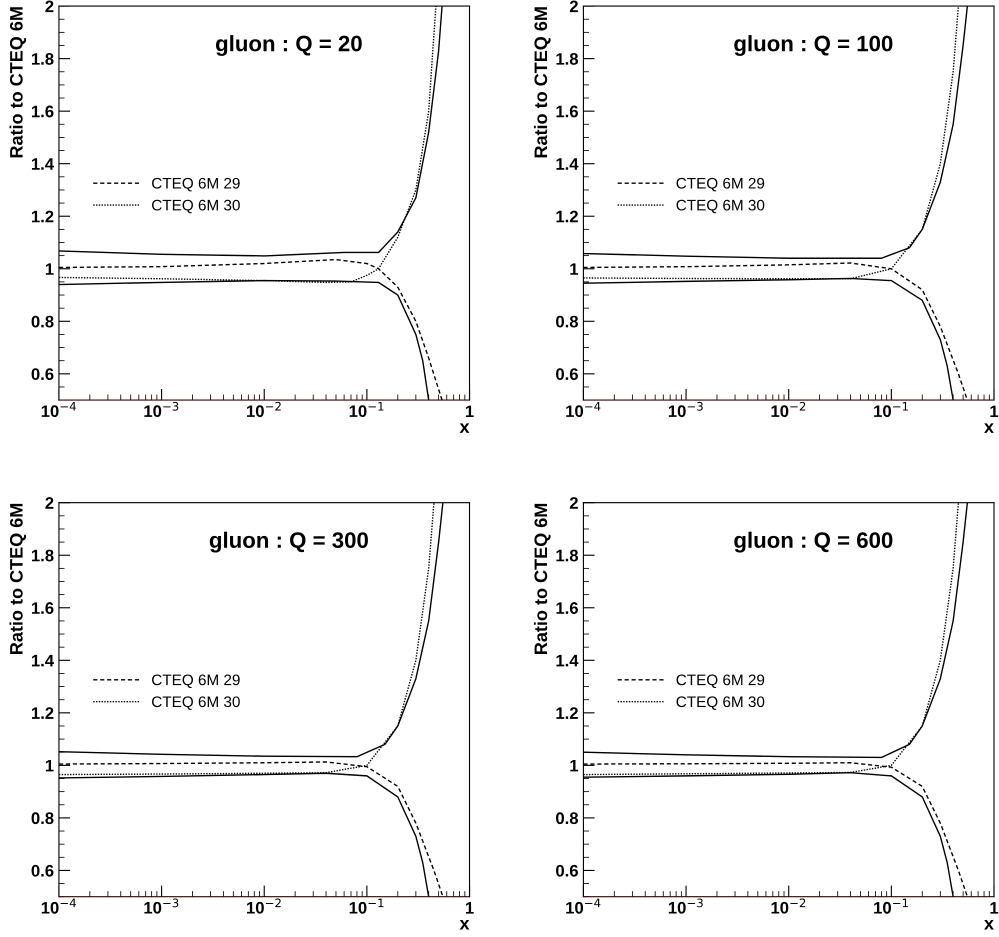 Image resolution: width=999 pixels, height=937 pixels. What do you see at coordinates (813, 45) in the screenshot?
I see `text: gluon : Q = 100` at bounding box center [813, 45].